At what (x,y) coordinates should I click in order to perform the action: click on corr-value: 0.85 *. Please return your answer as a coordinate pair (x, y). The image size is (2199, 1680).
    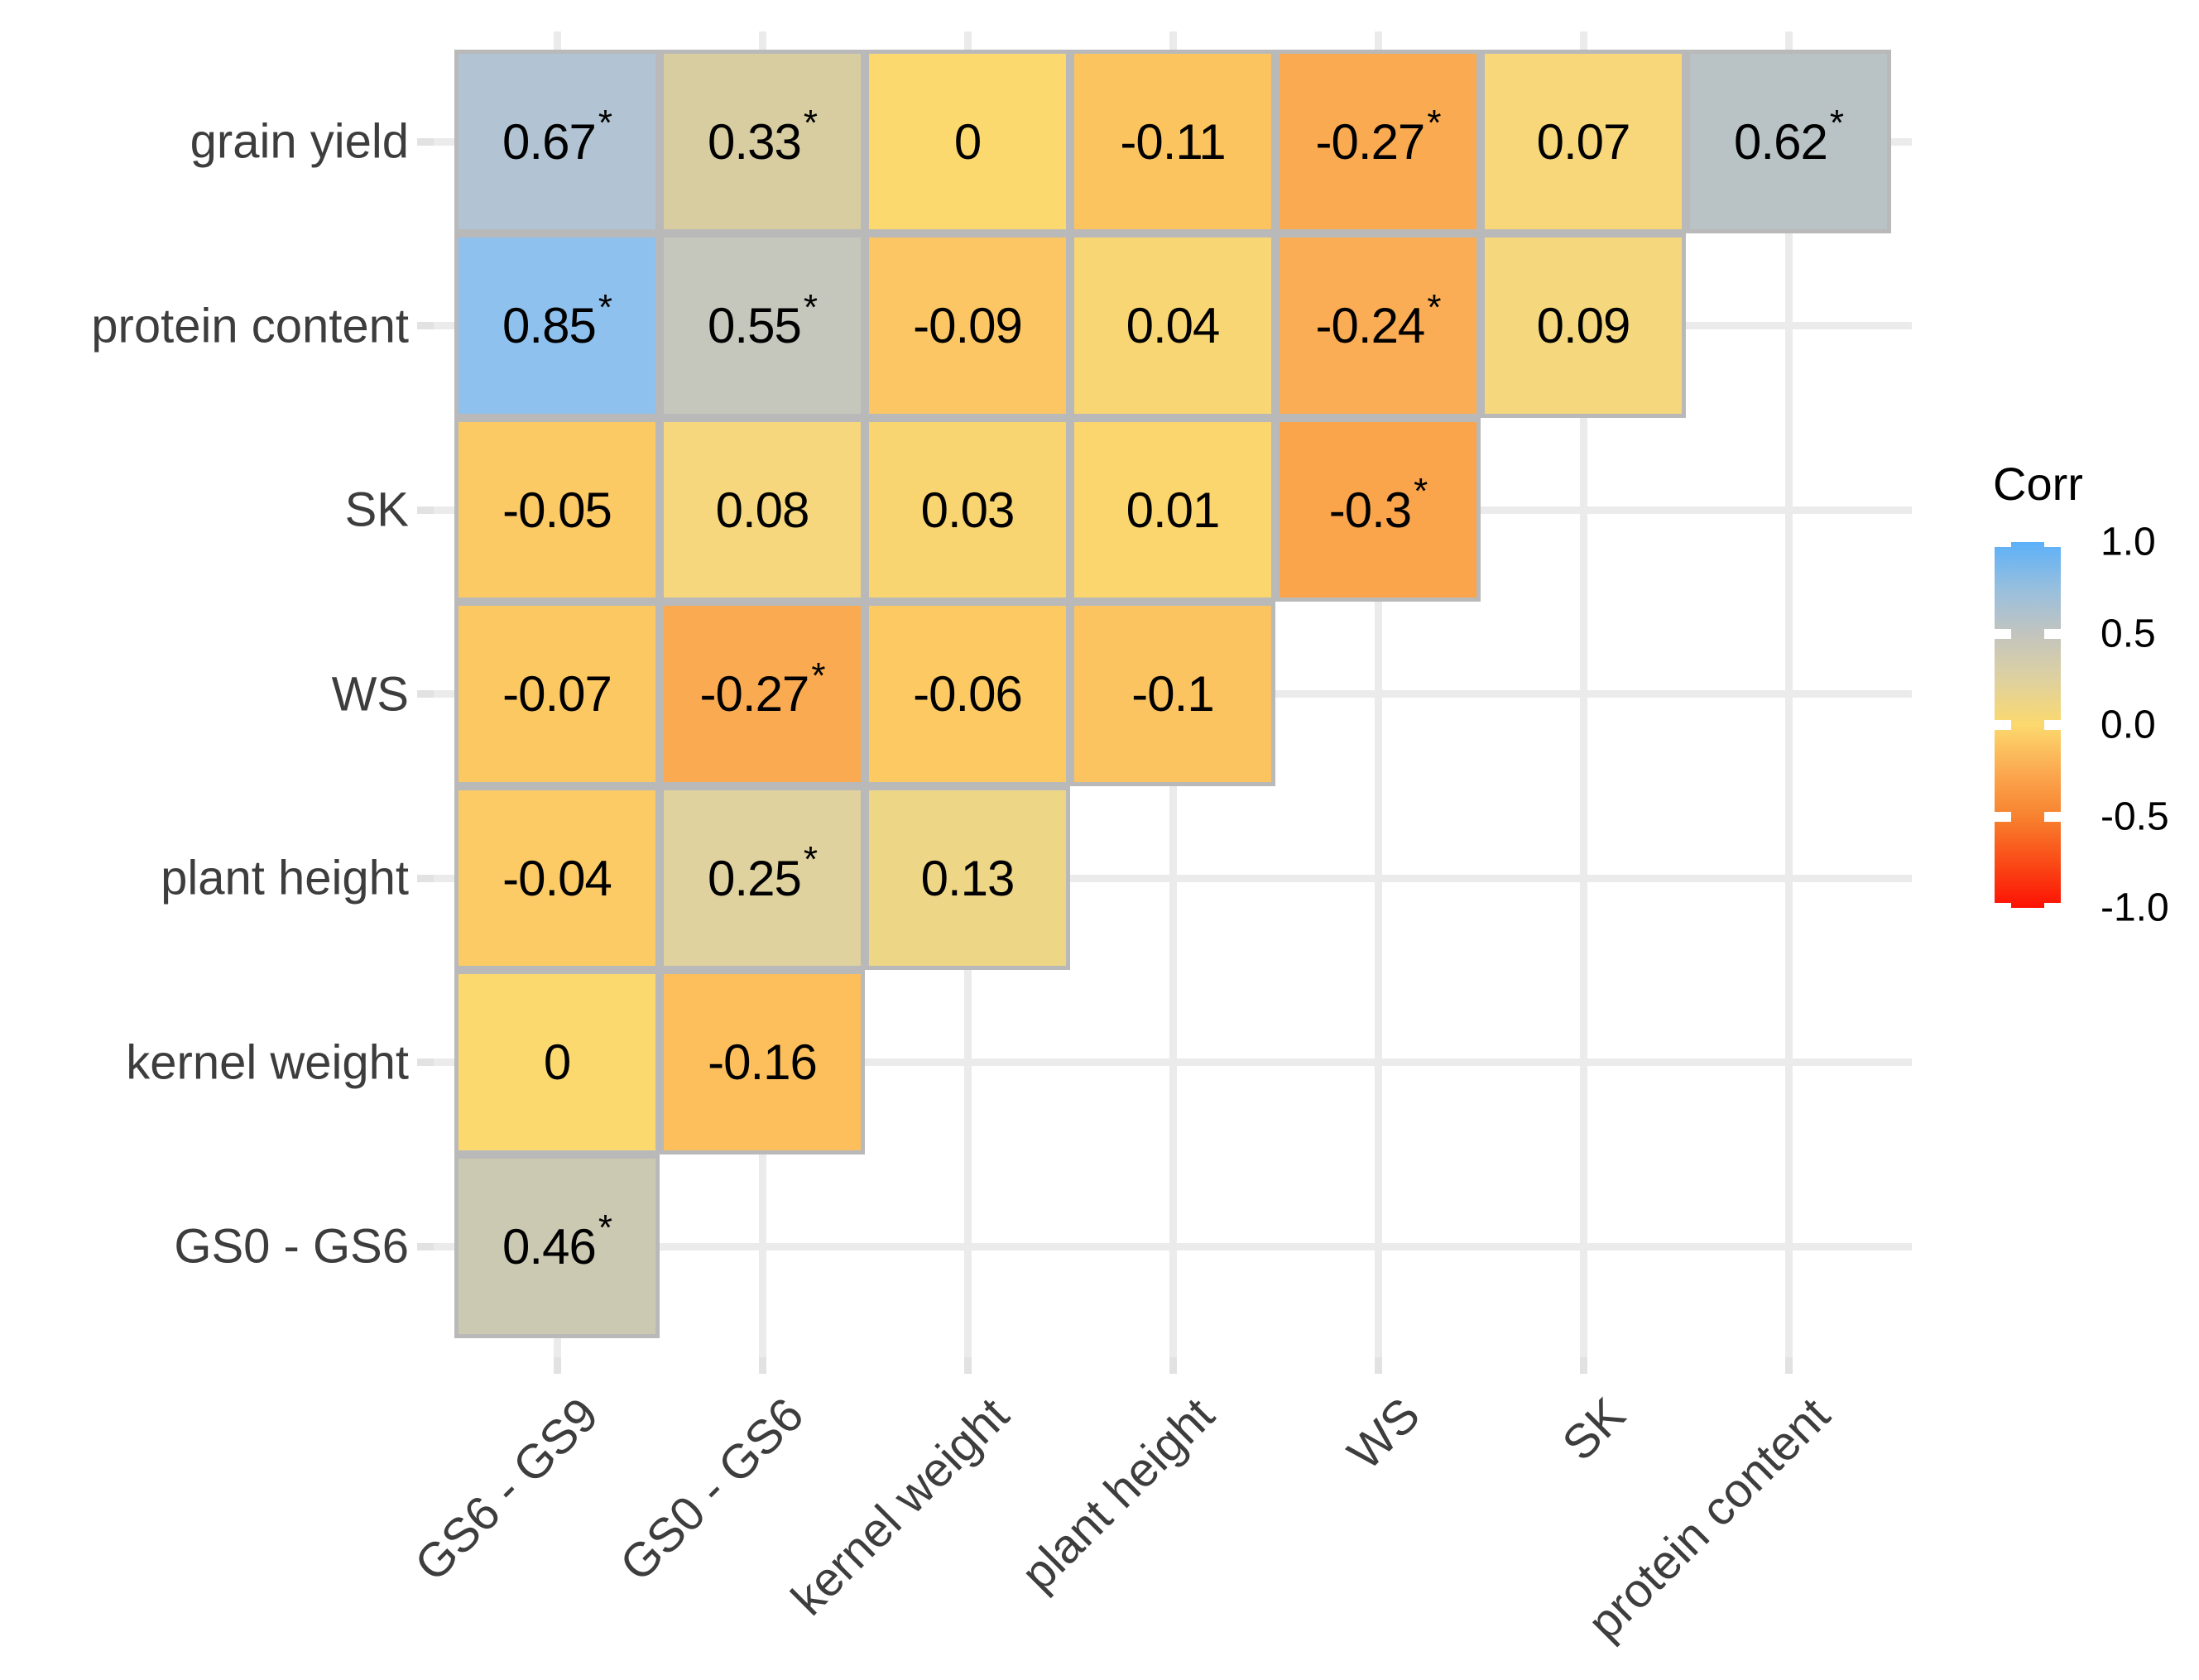
    Looking at the image, I should click on (557, 325).